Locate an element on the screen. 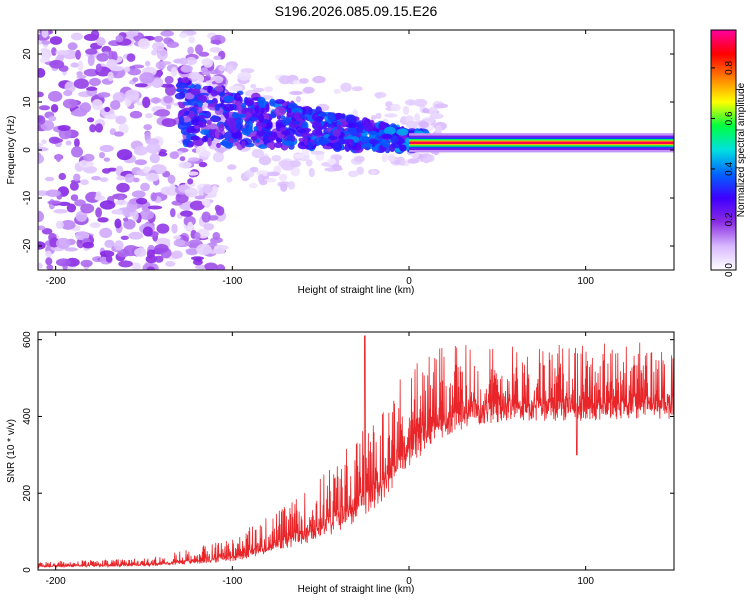  snr-x-tick-label: 0 is located at coordinates (409, 581).